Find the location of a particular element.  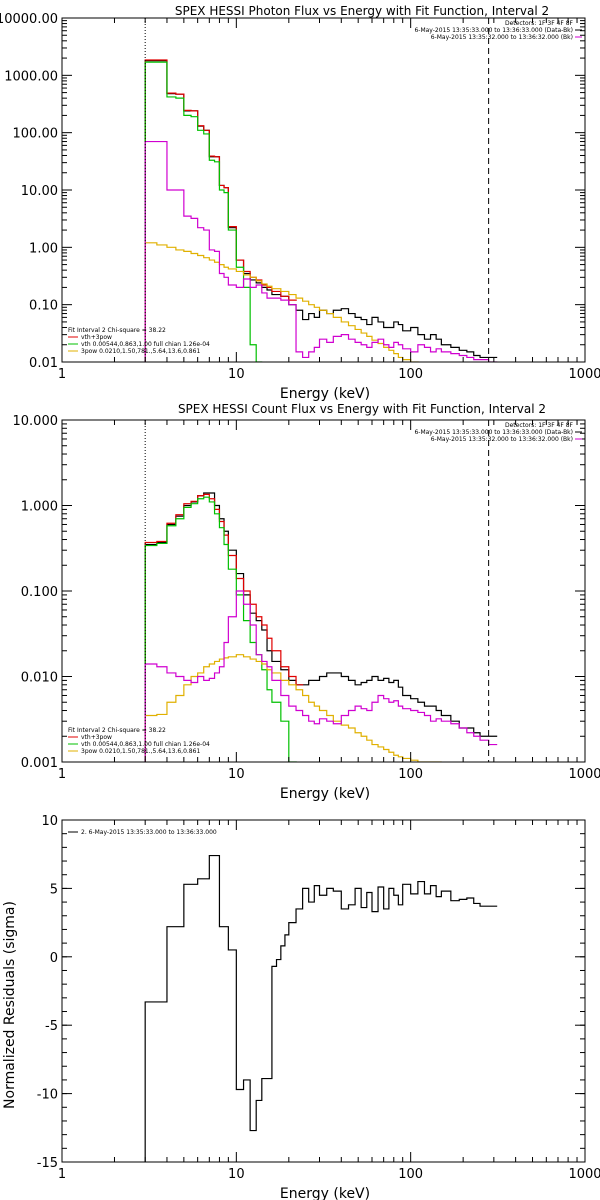

y-tick-label: -15 is located at coordinates (47, 1163).